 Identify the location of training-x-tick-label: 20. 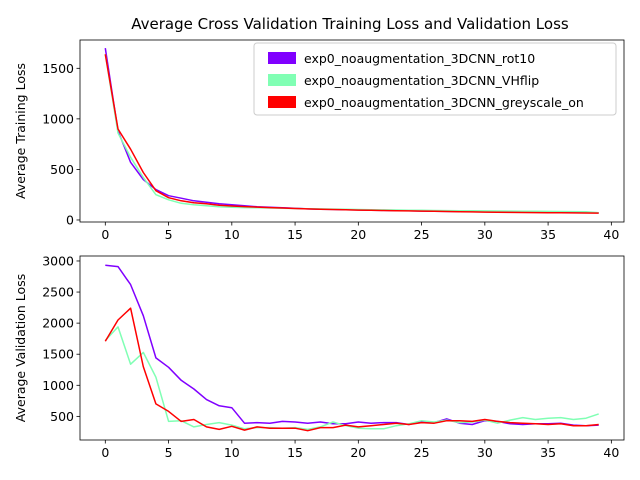
(358, 234).